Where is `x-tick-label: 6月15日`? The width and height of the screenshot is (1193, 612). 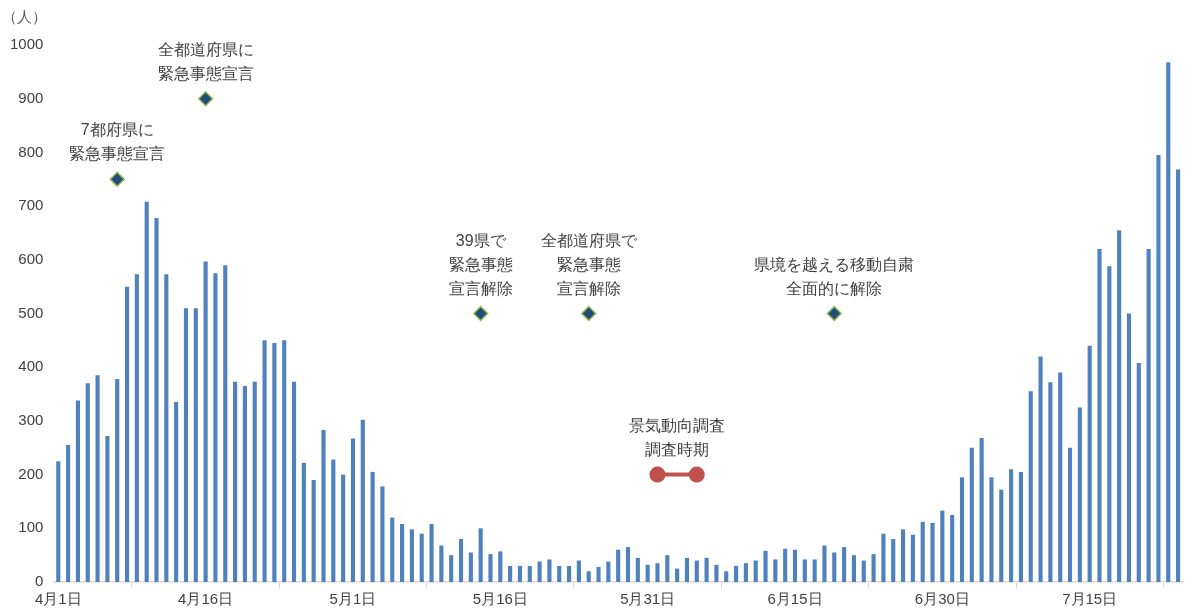 x-tick-label: 6月15日 is located at coordinates (795, 599).